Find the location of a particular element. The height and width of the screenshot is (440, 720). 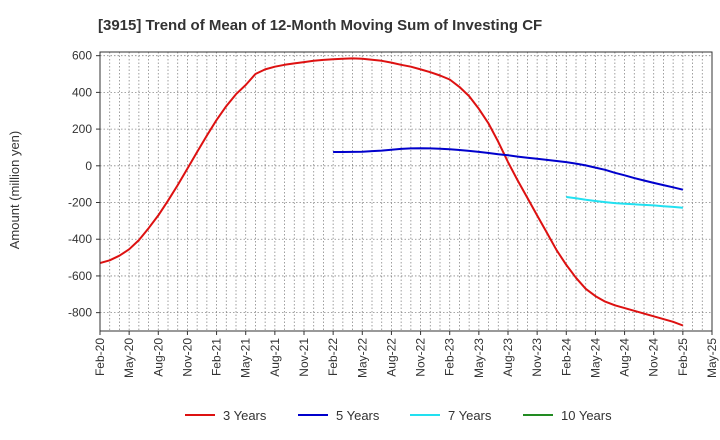

x-tick-label: Aug-24 is located at coordinates (625, 357).